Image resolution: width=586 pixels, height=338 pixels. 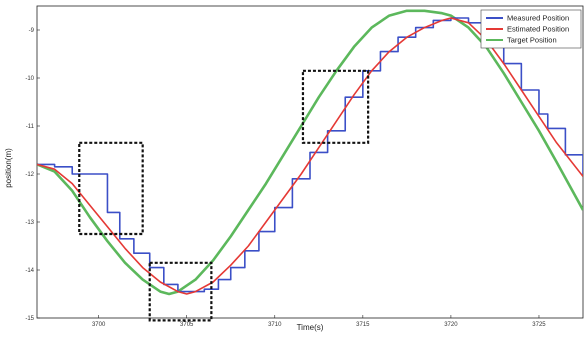 What do you see at coordinates (451, 325) in the screenshot?
I see `x-tick-label: 3720` at bounding box center [451, 325].